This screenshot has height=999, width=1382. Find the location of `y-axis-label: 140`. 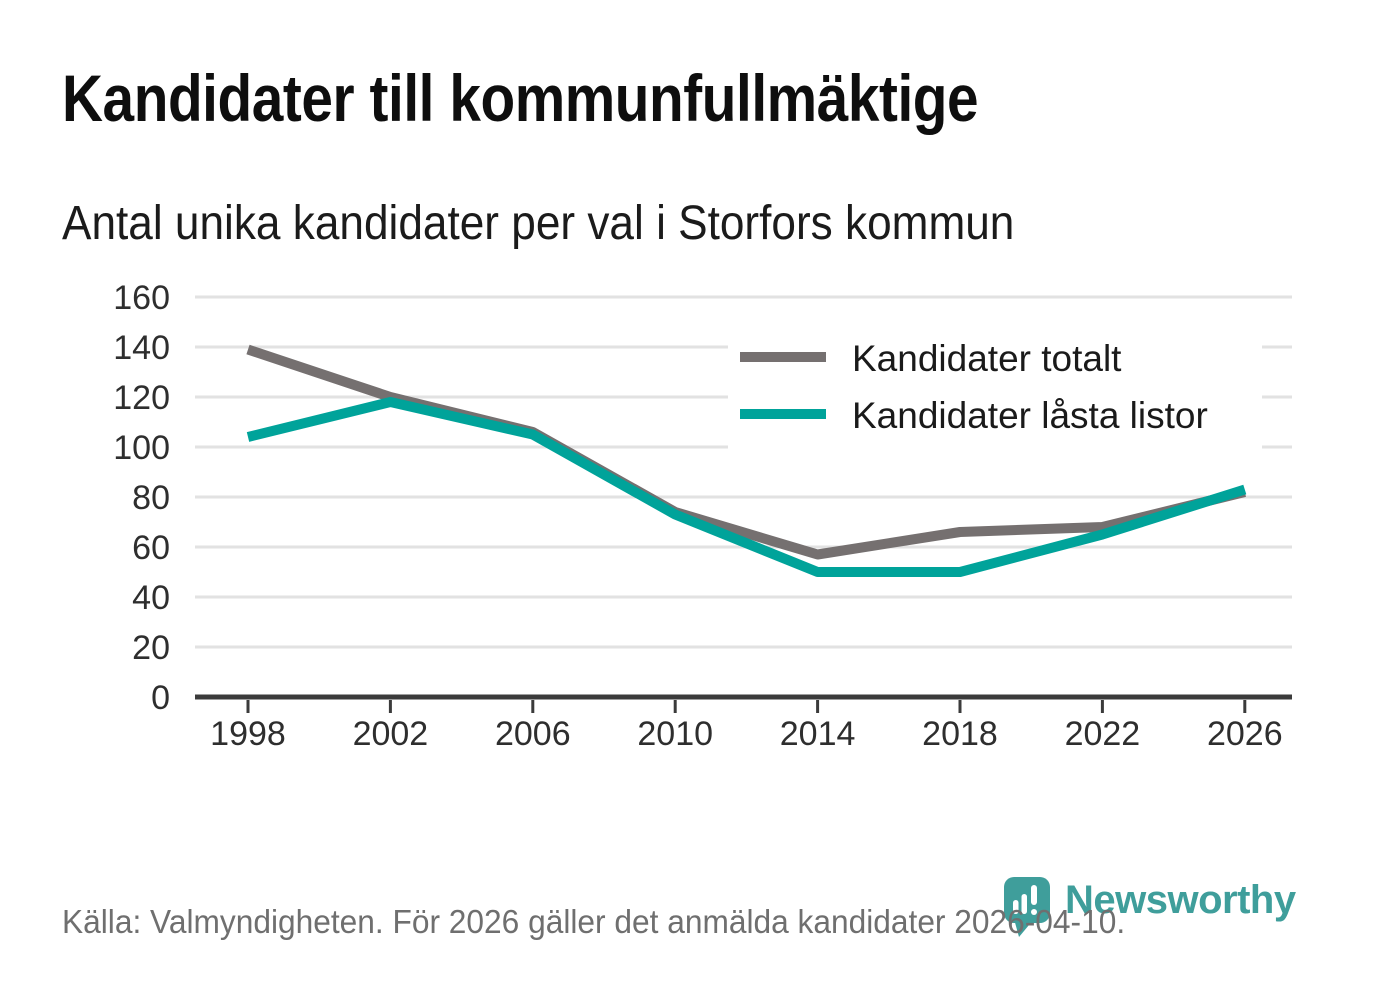

y-axis-label: 140 is located at coordinates (141, 348).